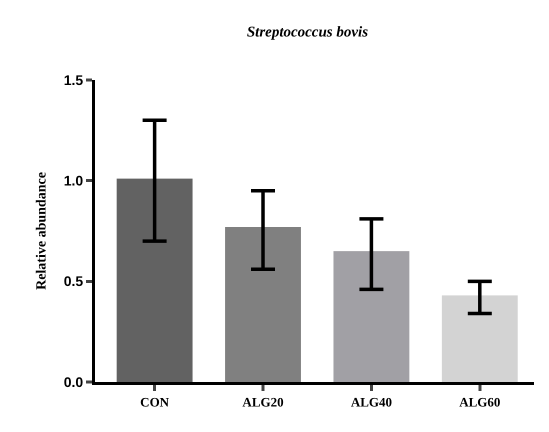 The image size is (549, 432). Describe the element at coordinates (371, 402) in the screenshot. I see `x-tick-label: ALG40` at that location.